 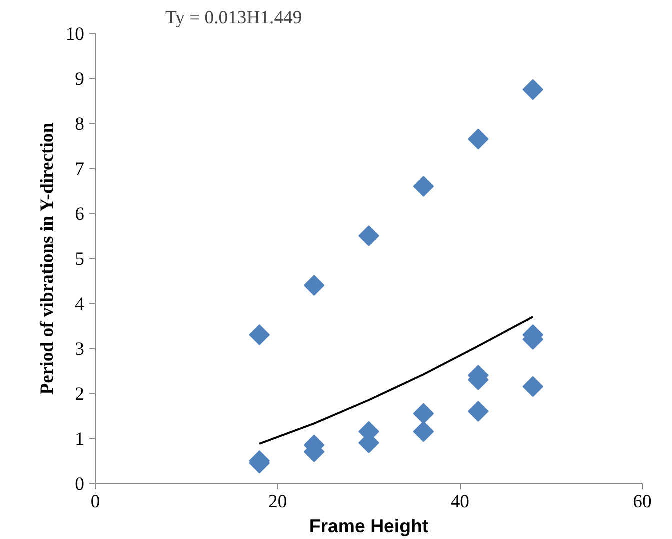 What do you see at coordinates (79, 439) in the screenshot?
I see `y-tick-label: 1` at bounding box center [79, 439].